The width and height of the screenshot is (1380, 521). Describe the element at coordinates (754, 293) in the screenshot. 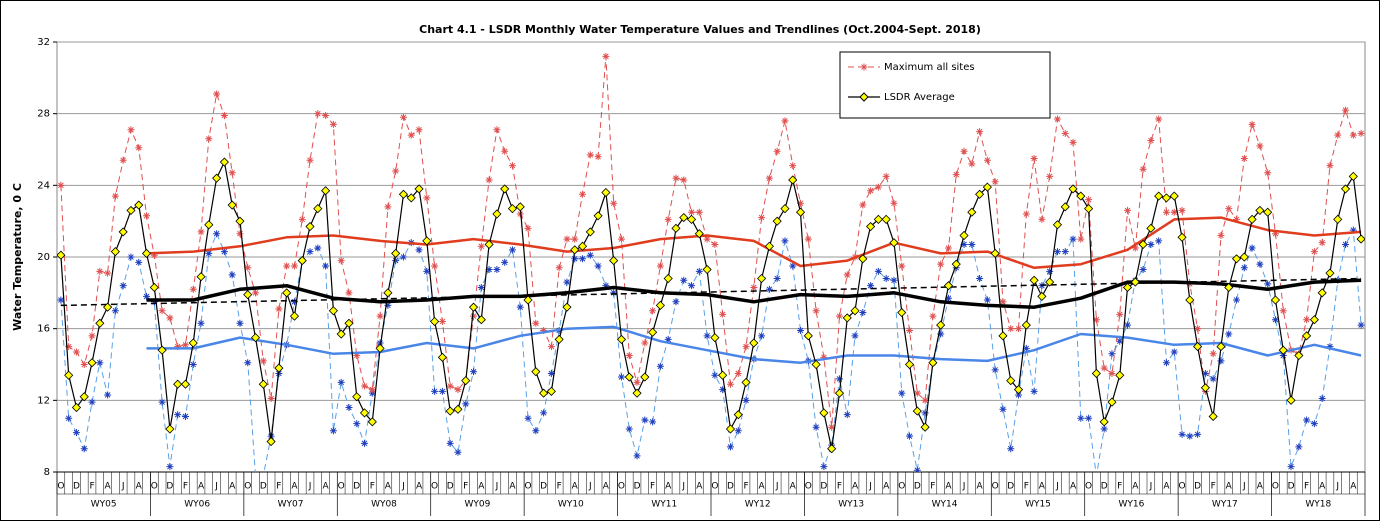

I see `series-line` at that location.